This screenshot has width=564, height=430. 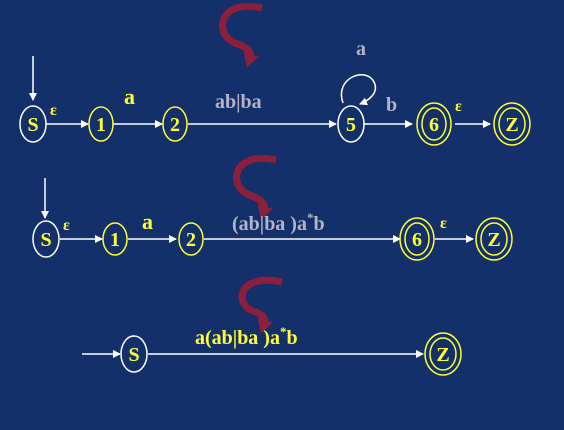 I want to click on transition-label-abba: ab|ba, so click(x=238, y=102).